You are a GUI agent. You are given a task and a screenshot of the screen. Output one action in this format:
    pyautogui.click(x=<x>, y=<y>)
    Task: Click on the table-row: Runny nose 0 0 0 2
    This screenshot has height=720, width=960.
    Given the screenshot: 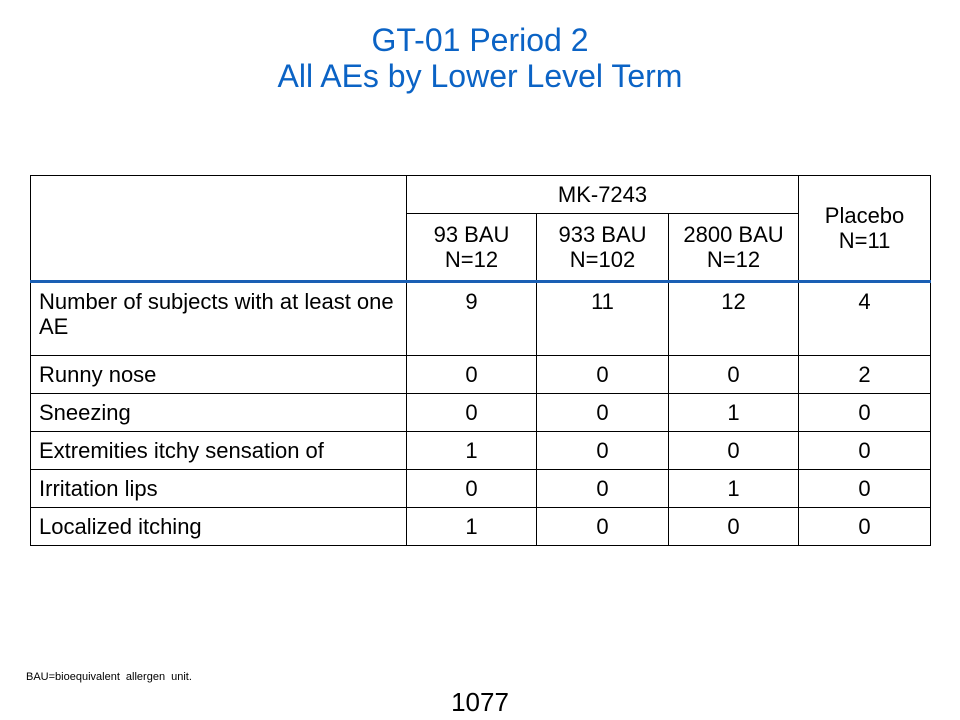 What is the action you would take?
    pyautogui.click(x=481, y=374)
    